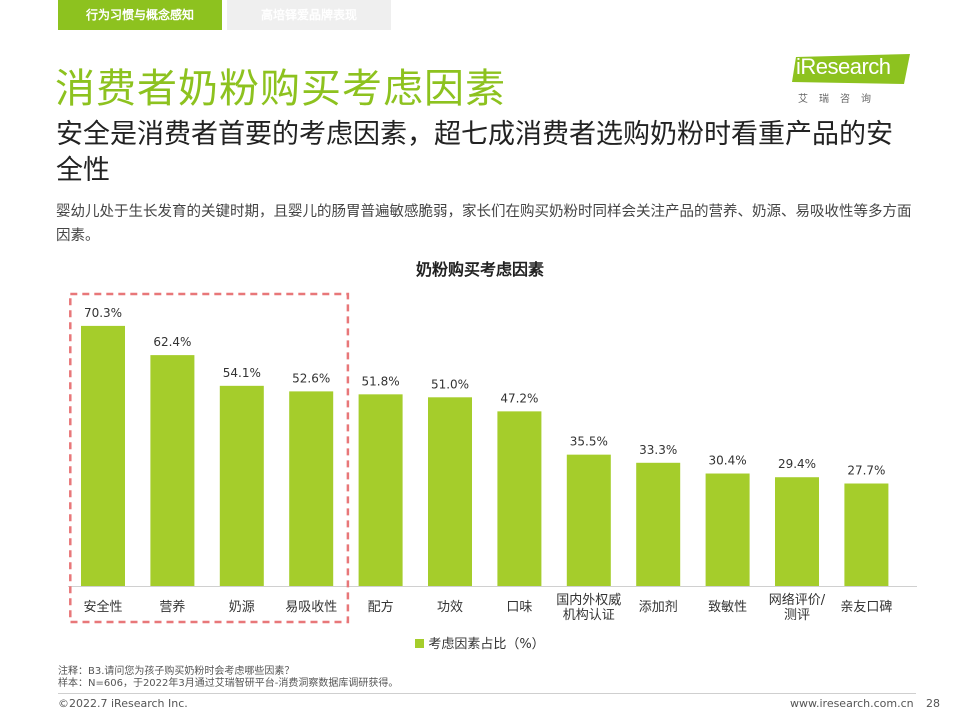  Describe the element at coordinates (589, 442) in the screenshot. I see `data-label-8: 35.5%` at that location.